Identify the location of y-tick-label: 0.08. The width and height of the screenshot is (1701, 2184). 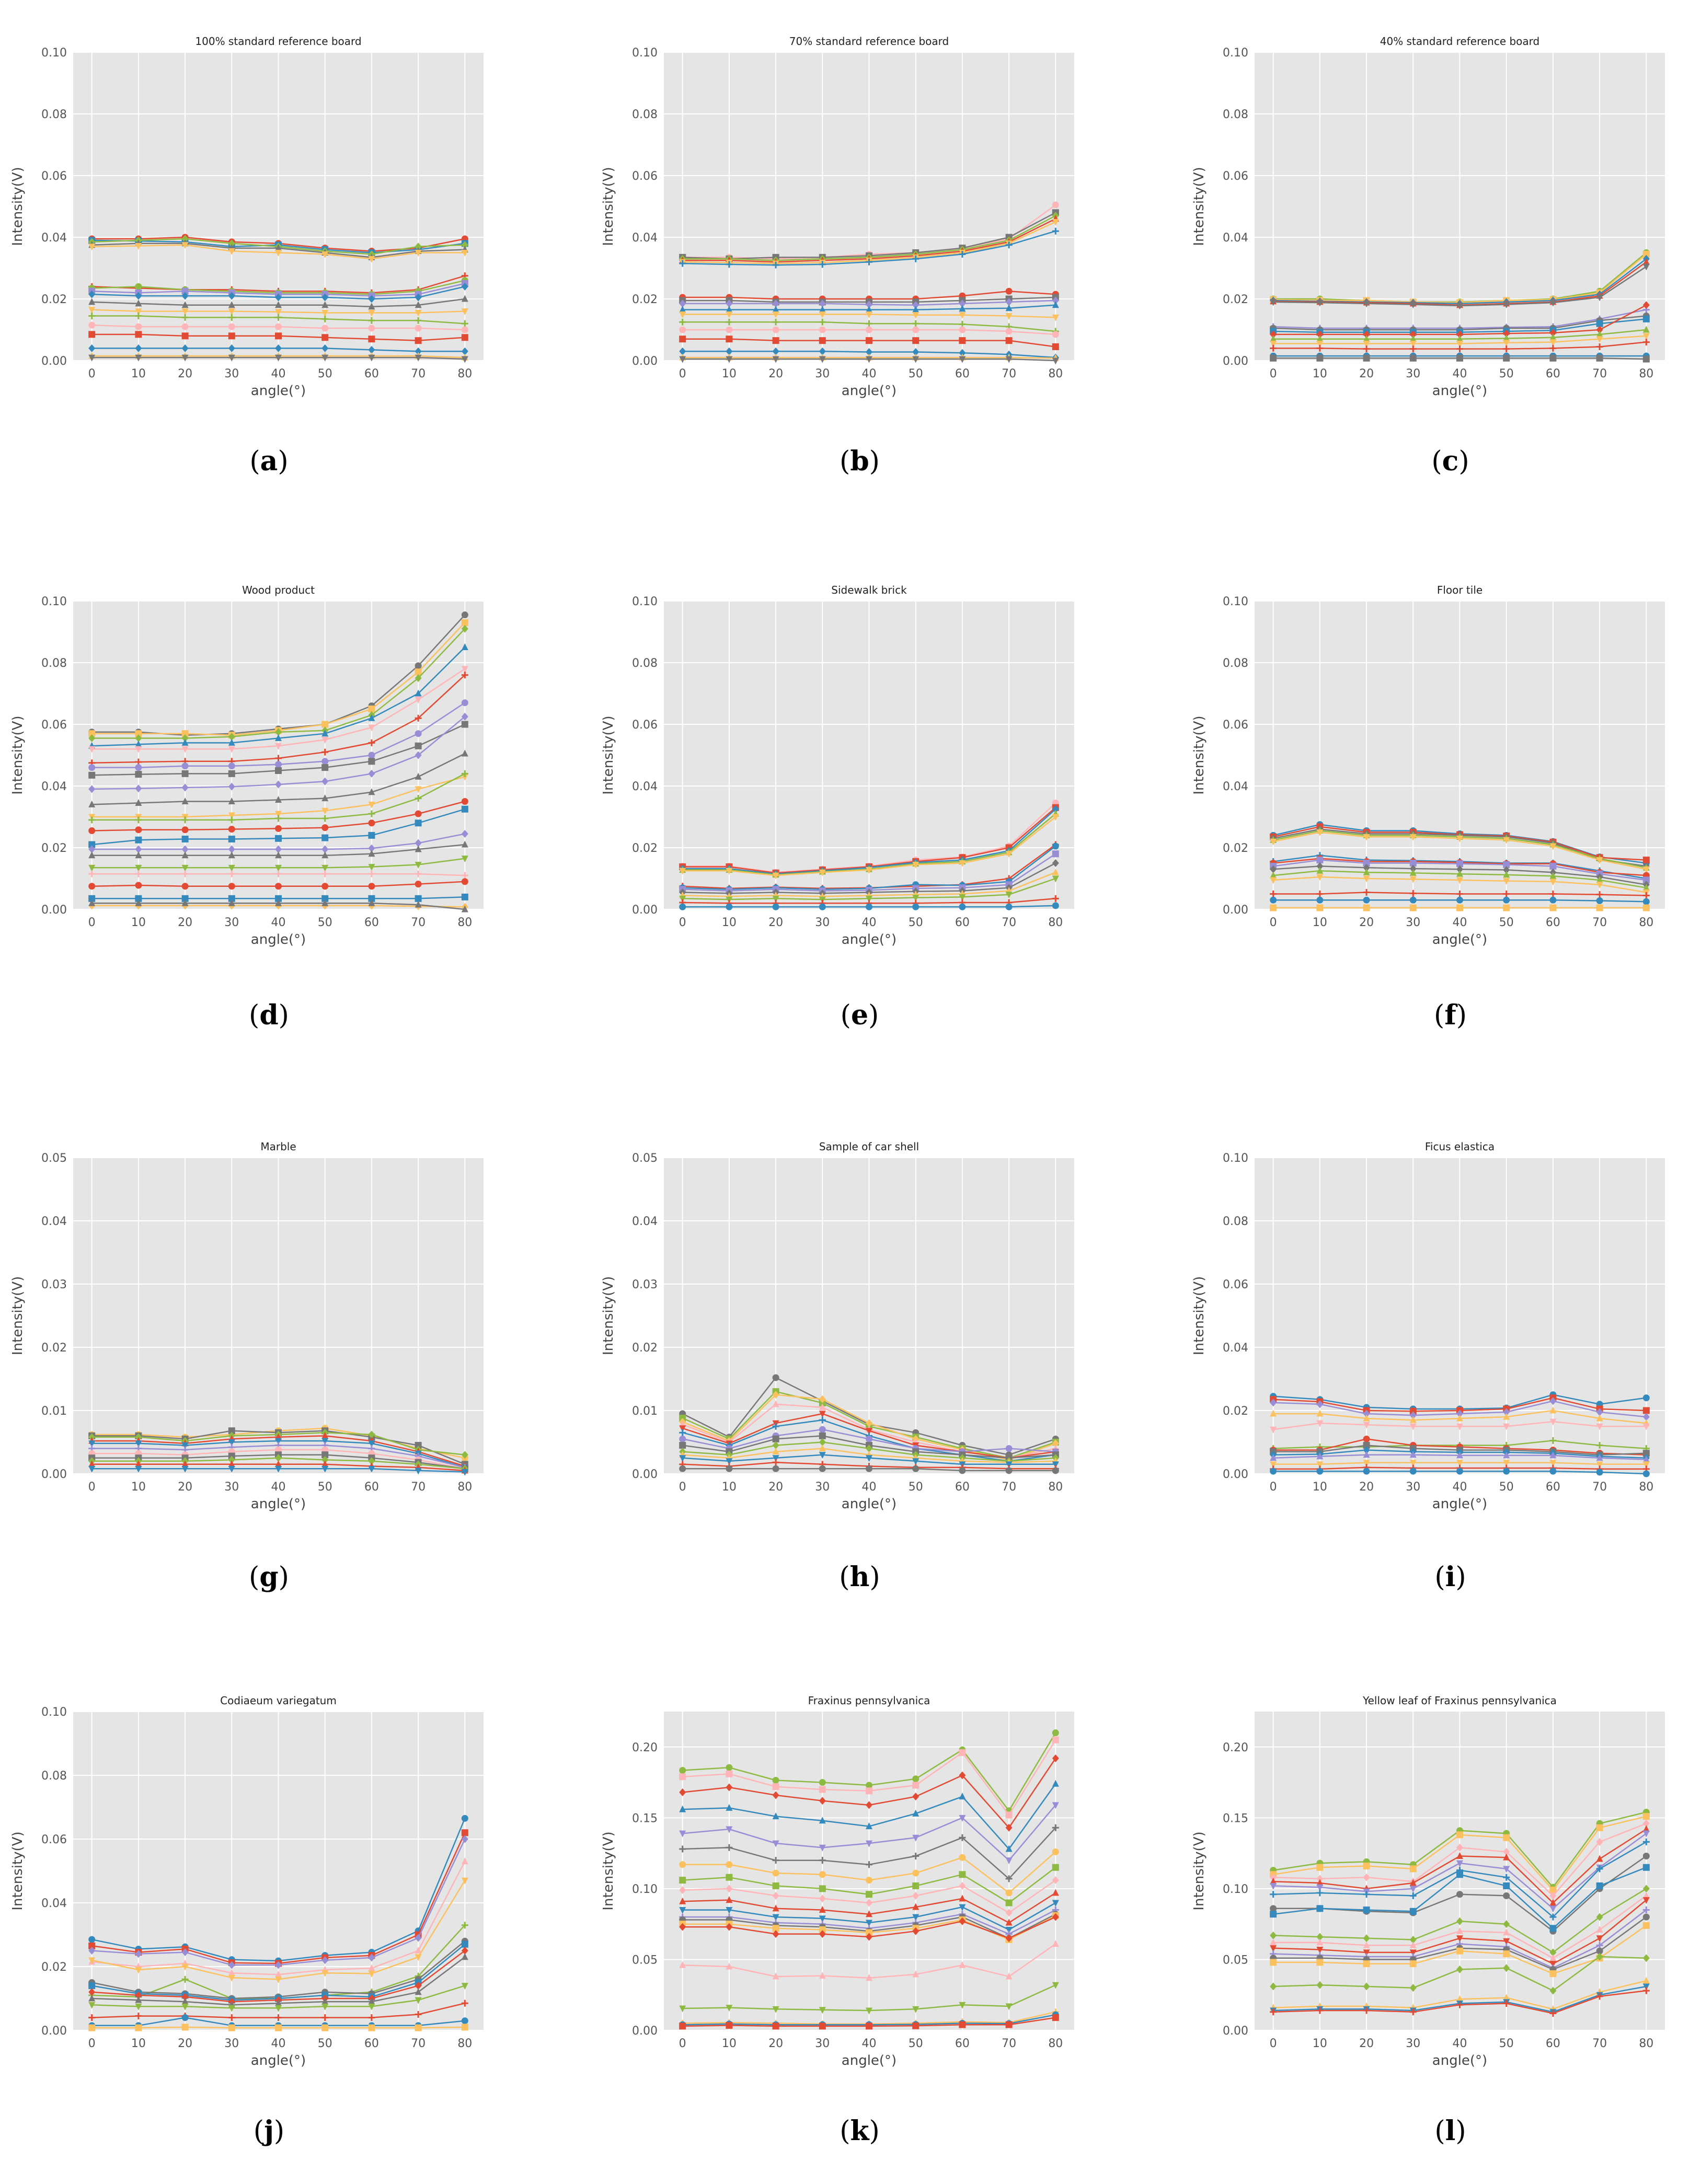
(54, 115).